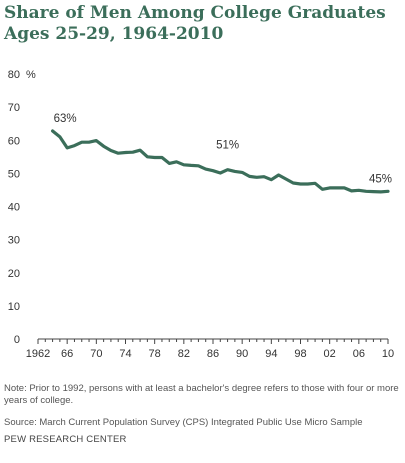  I want to click on data-label: 63%, so click(65, 119).